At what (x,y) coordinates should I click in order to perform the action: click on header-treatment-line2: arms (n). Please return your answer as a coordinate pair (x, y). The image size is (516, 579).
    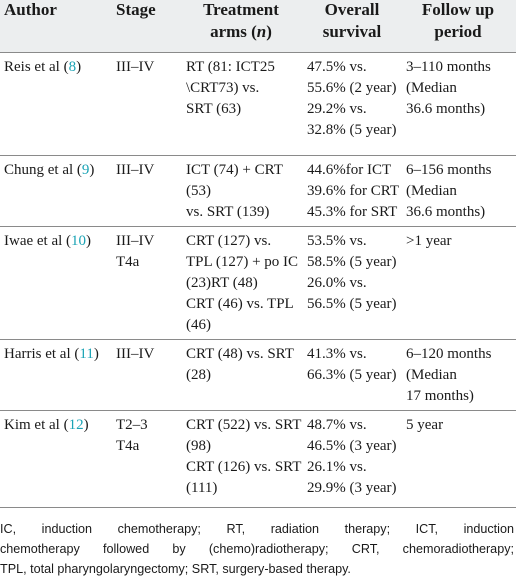
    Looking at the image, I should click on (241, 31).